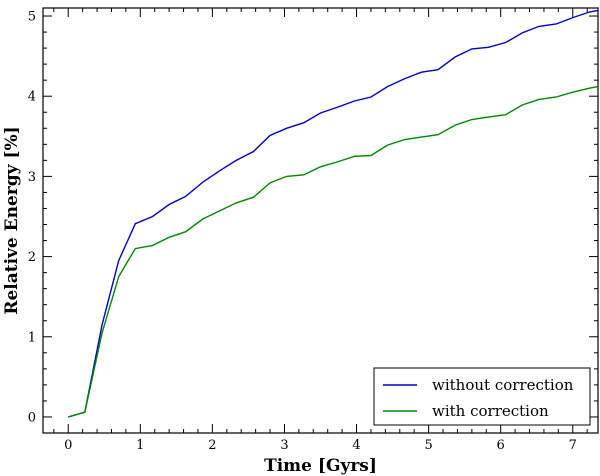 The width and height of the screenshot is (600, 476). What do you see at coordinates (12, 220) in the screenshot?
I see `y-axis-title: Relative Energy [%]` at bounding box center [12, 220].